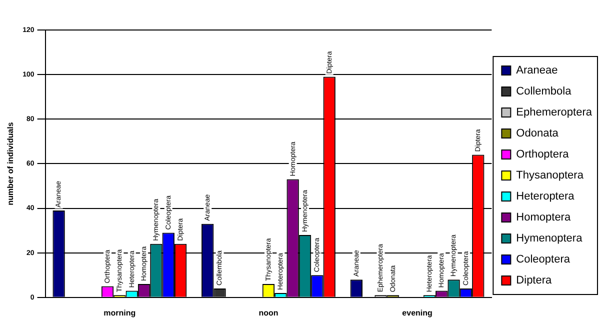 The height and width of the screenshot is (329, 606). What do you see at coordinates (11, 164) in the screenshot?
I see `y-axis-title: number of individuals` at bounding box center [11, 164].